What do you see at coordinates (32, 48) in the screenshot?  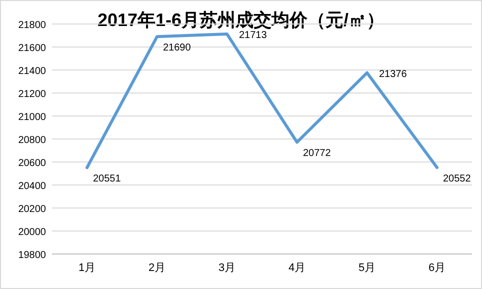 I see `y-tick-label: 21600` at bounding box center [32, 48].